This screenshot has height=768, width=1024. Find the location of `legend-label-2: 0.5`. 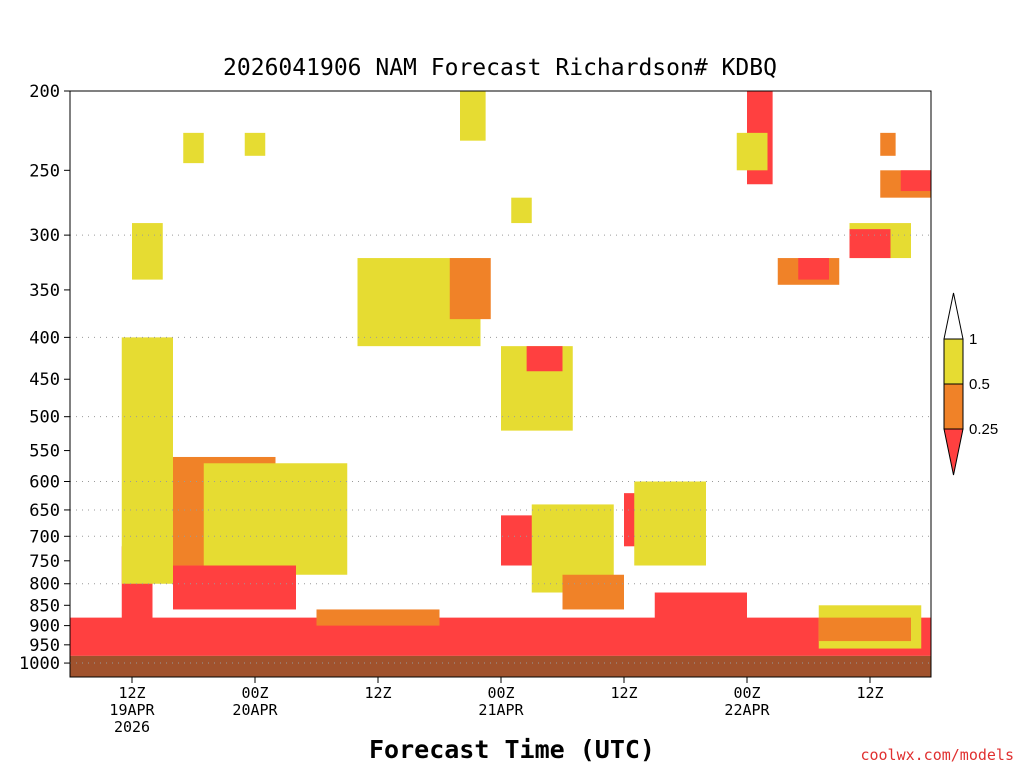

legend-label-2: 0.5 is located at coordinates (979, 384).